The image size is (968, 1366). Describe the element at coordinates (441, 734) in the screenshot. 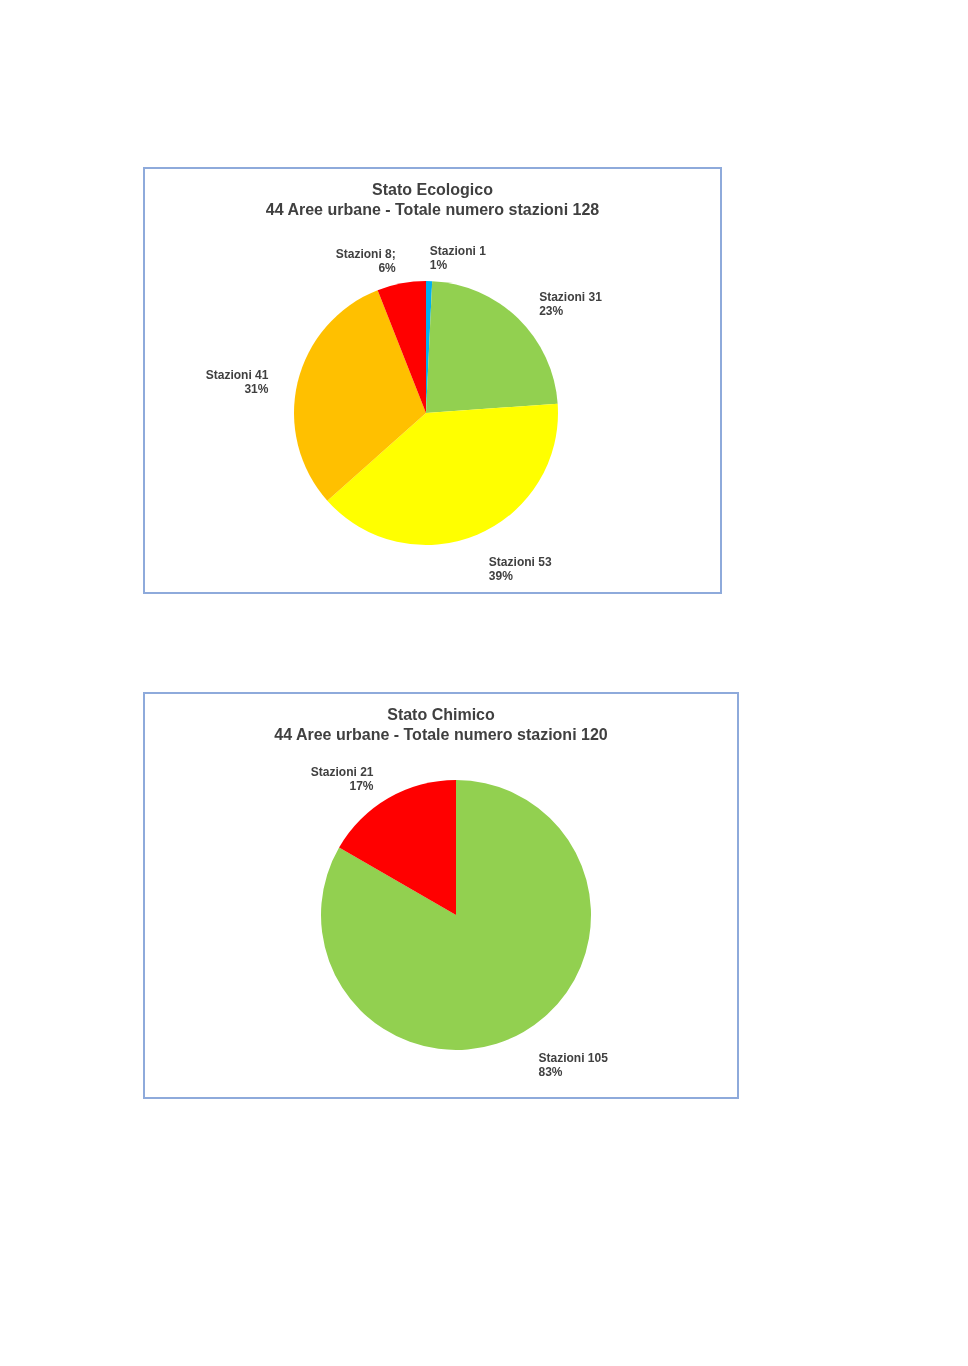

I see `chart-subtitle: 44 Aree urbane - Totale numero stazioni 120` at that location.